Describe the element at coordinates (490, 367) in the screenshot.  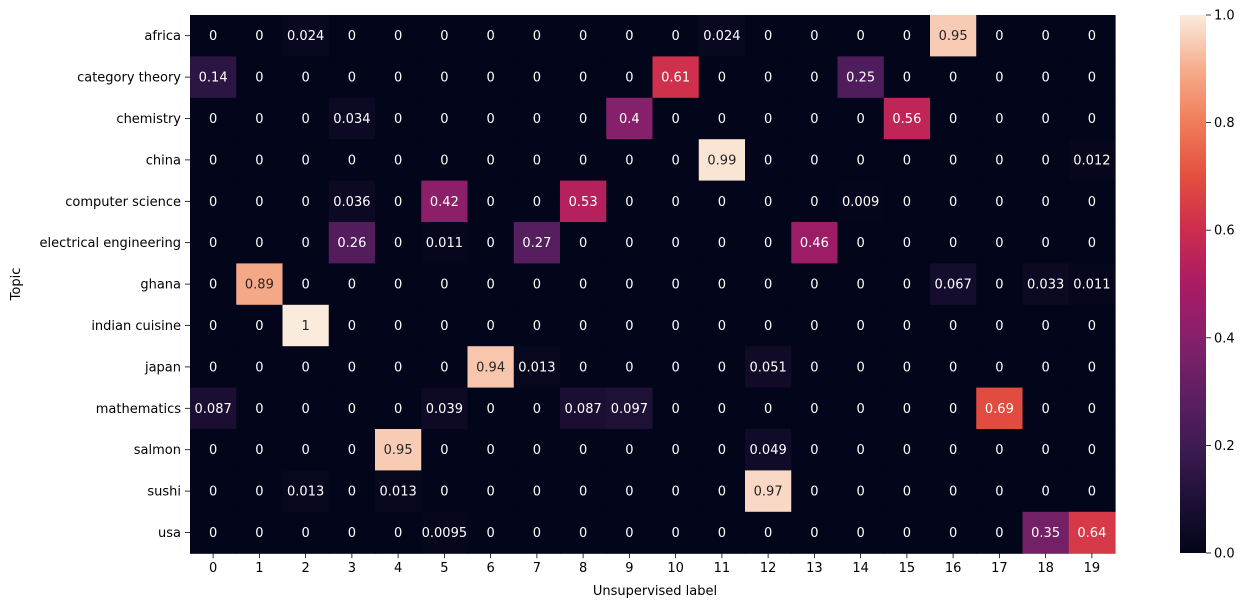
I see `cell-value: 0.94` at that location.